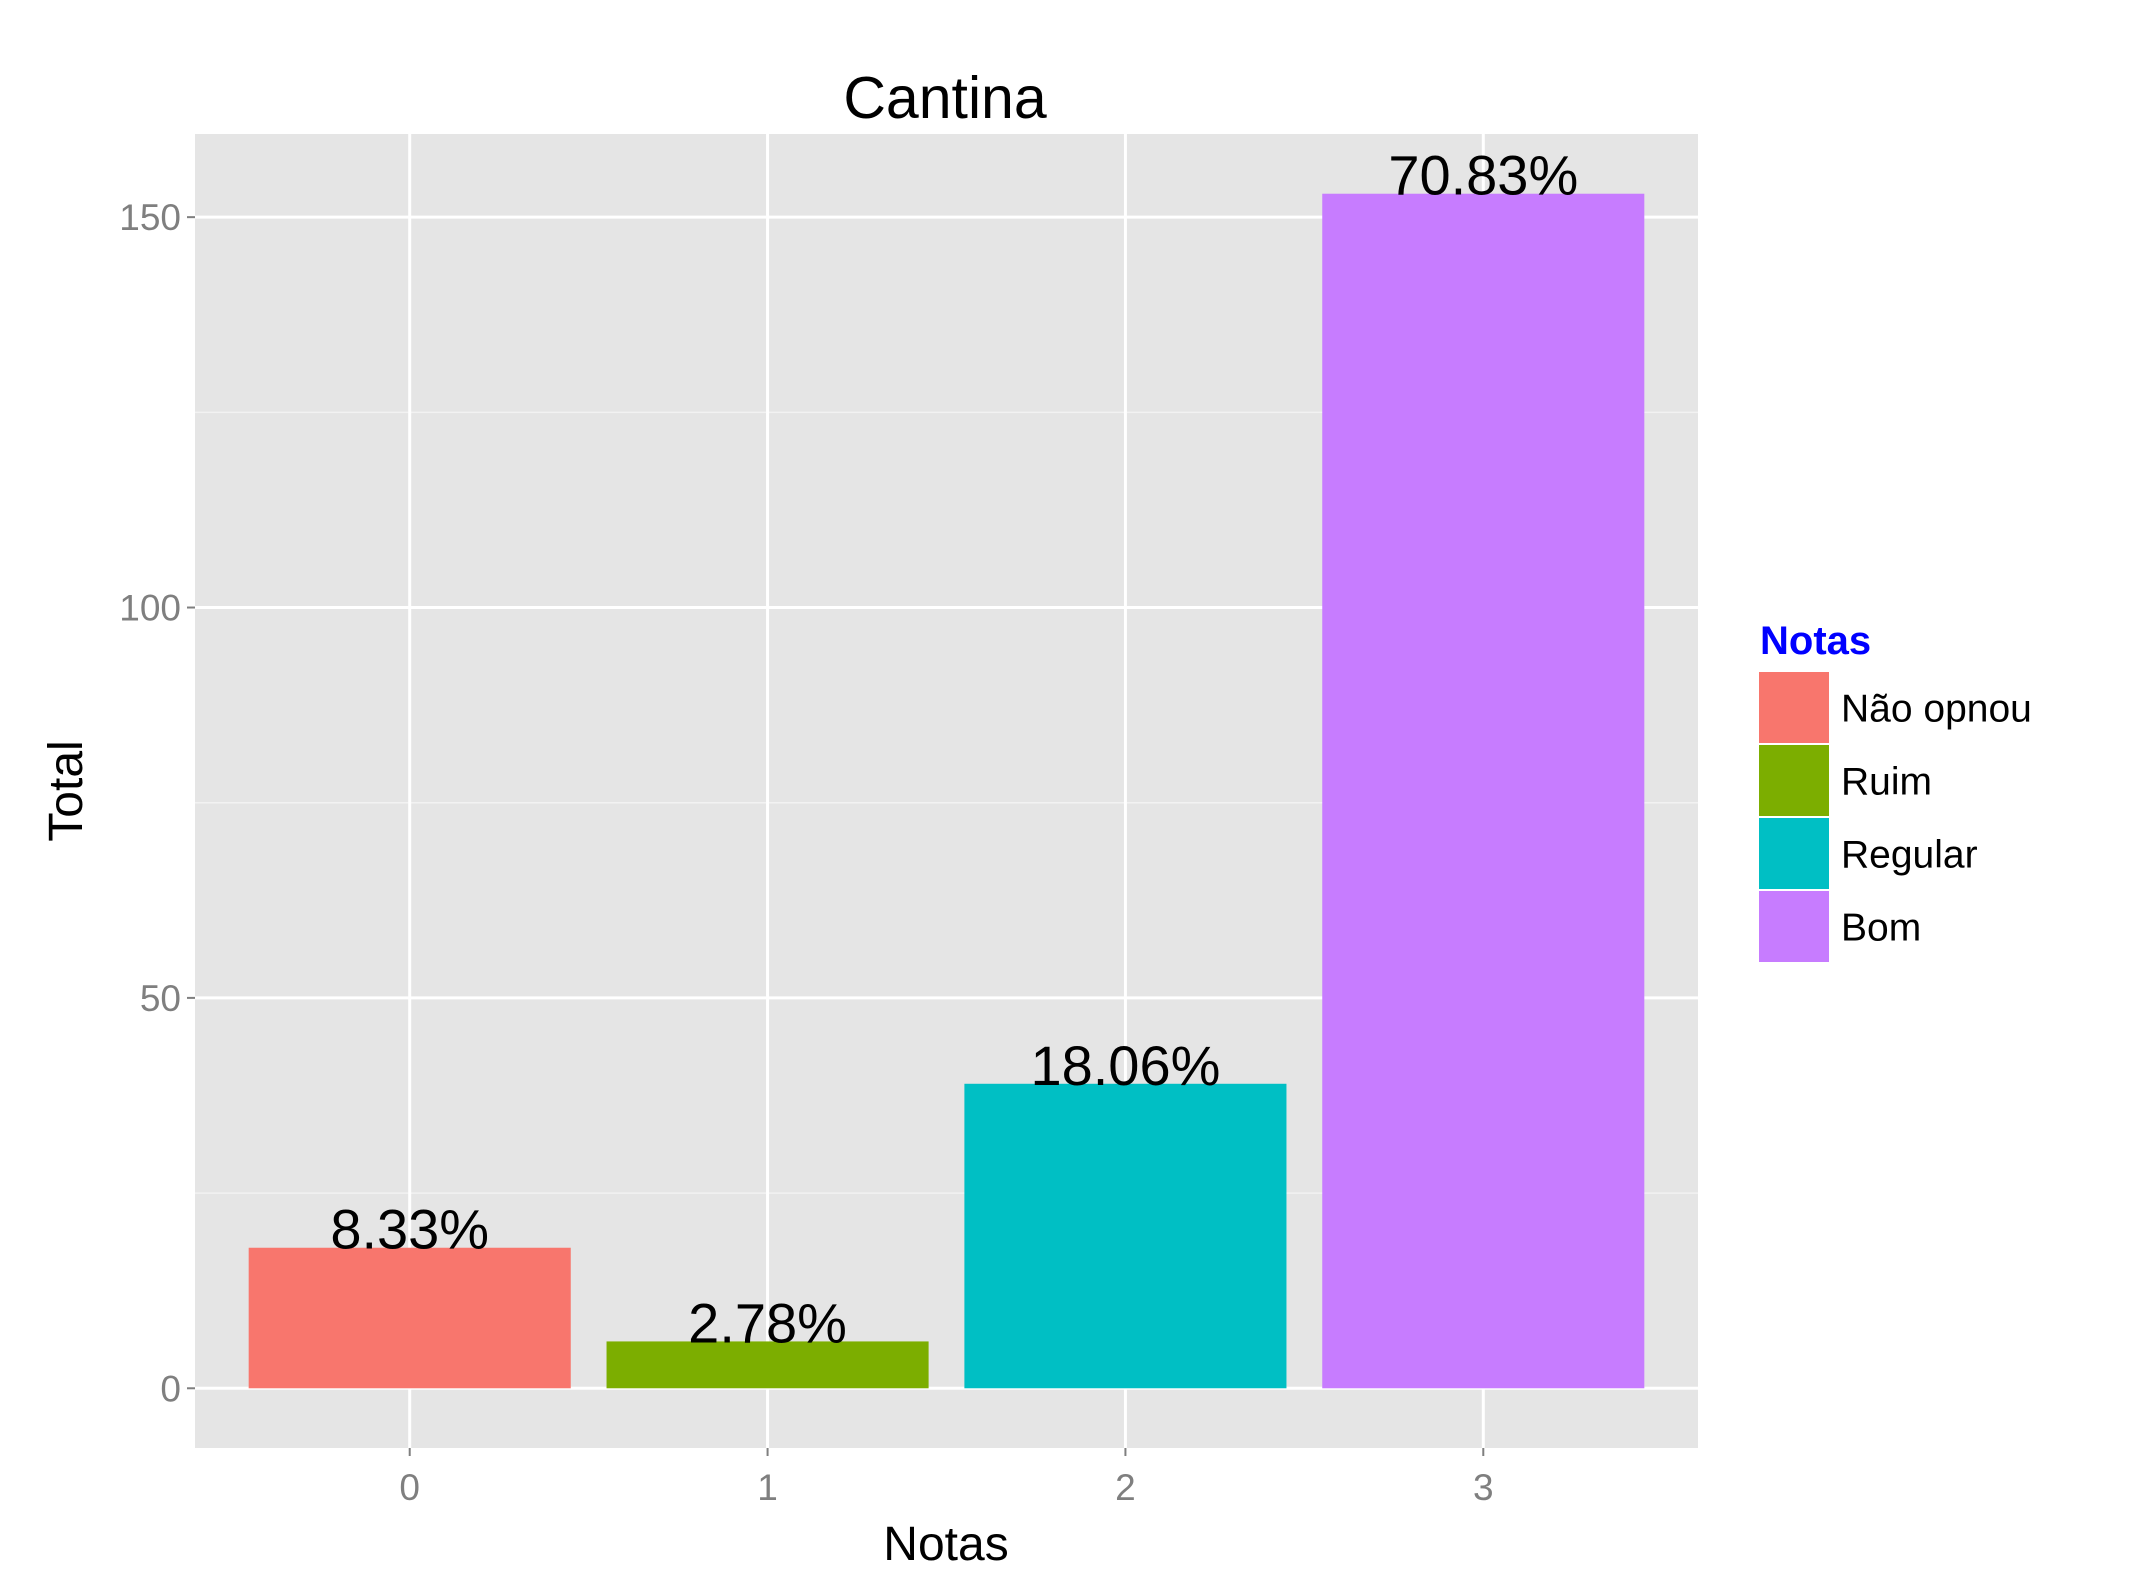  I want to click on bar-value-label: 2.78%, so click(767, 1322).